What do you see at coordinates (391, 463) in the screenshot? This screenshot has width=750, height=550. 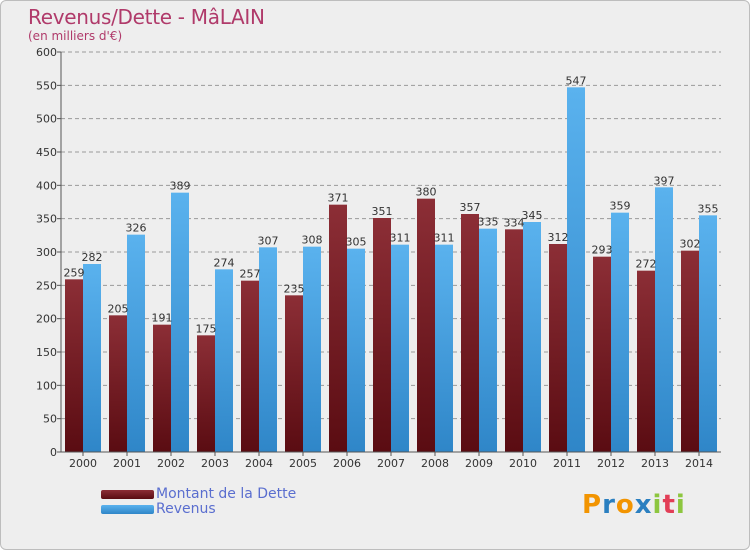 I see `x-tick-label: 2007` at bounding box center [391, 463].